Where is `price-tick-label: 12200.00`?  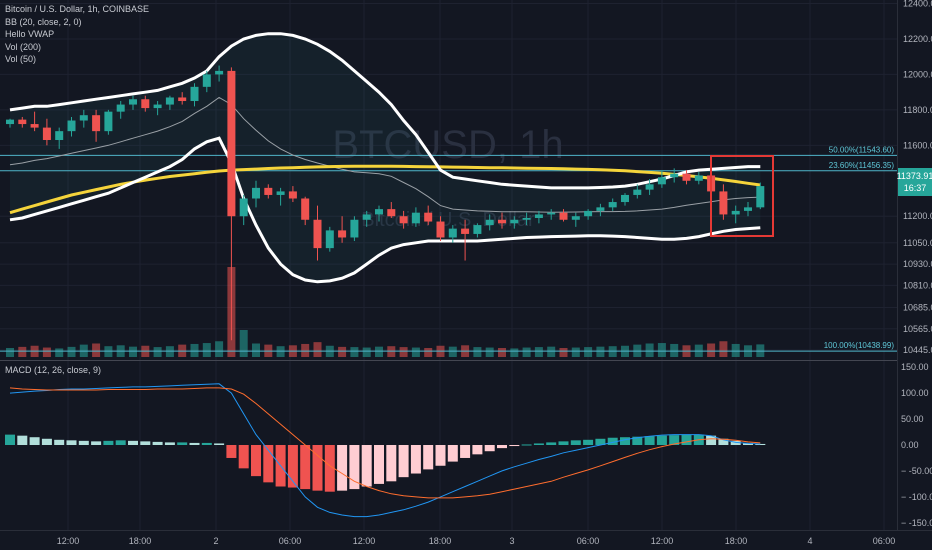 price-tick-label: 12200.00 is located at coordinates (917, 39).